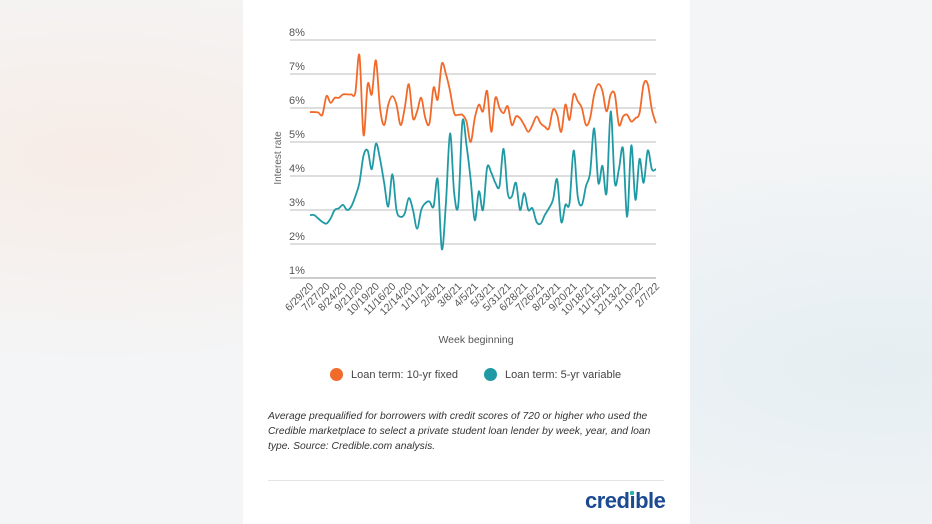  I want to click on series-line-10yr-fixed, so click(483, 98).